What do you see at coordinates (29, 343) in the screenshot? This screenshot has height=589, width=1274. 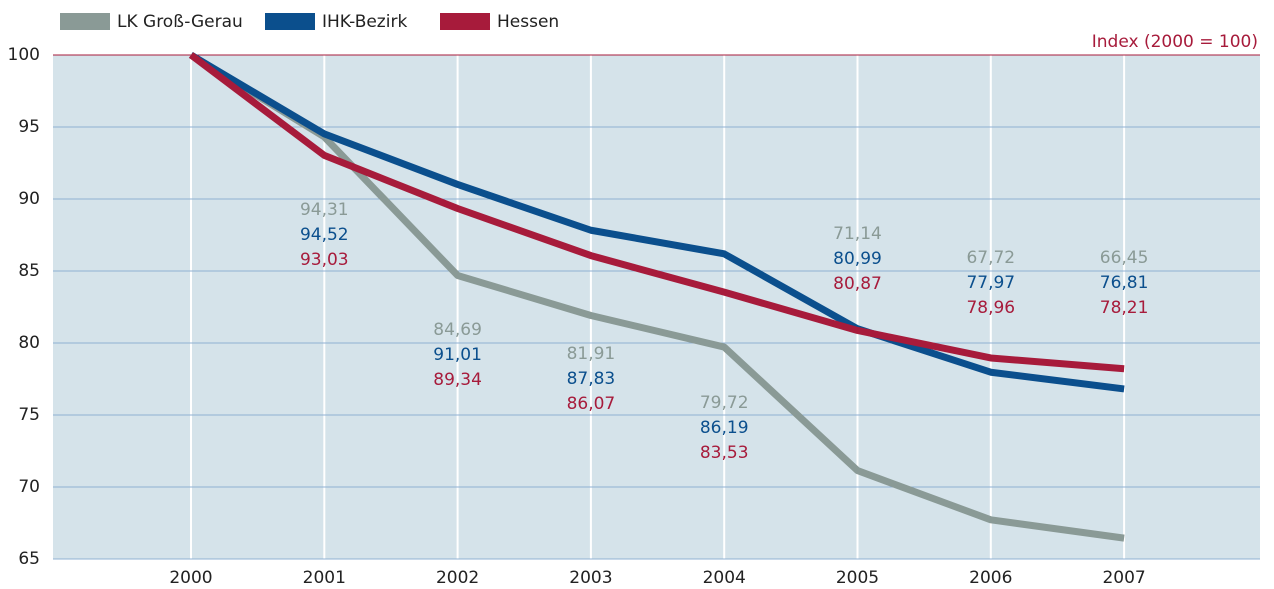 I see `y-tick-label: 80` at bounding box center [29, 343].